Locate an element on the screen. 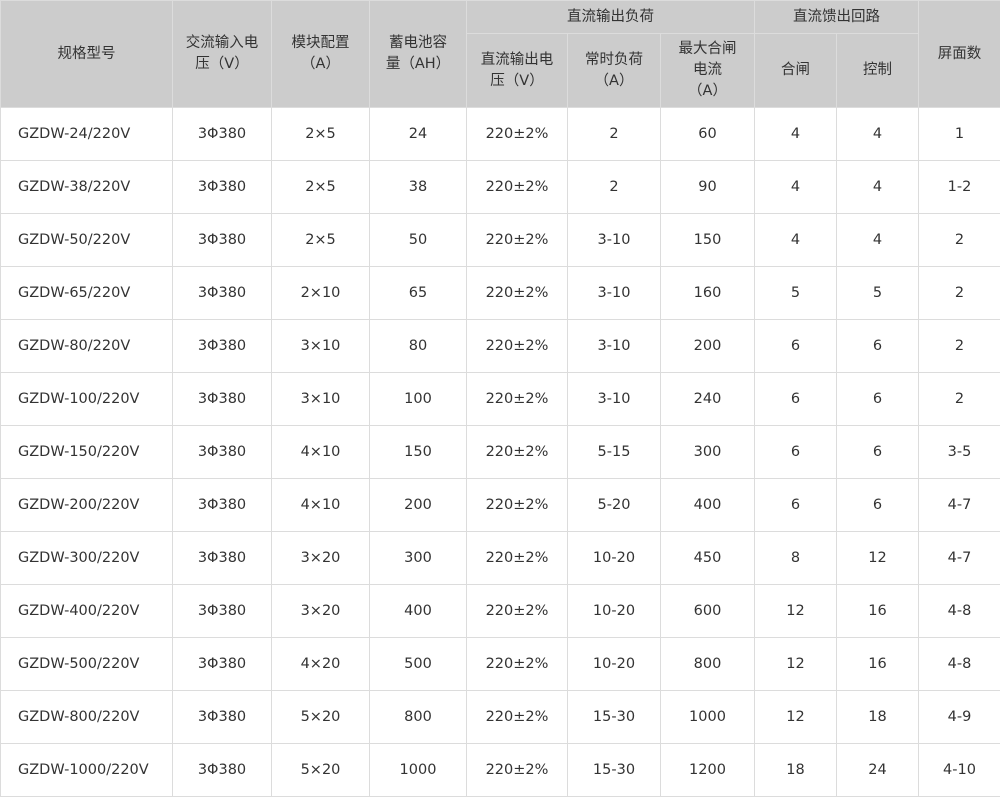  cell-model: GZDW-300/220V is located at coordinates (87, 558).